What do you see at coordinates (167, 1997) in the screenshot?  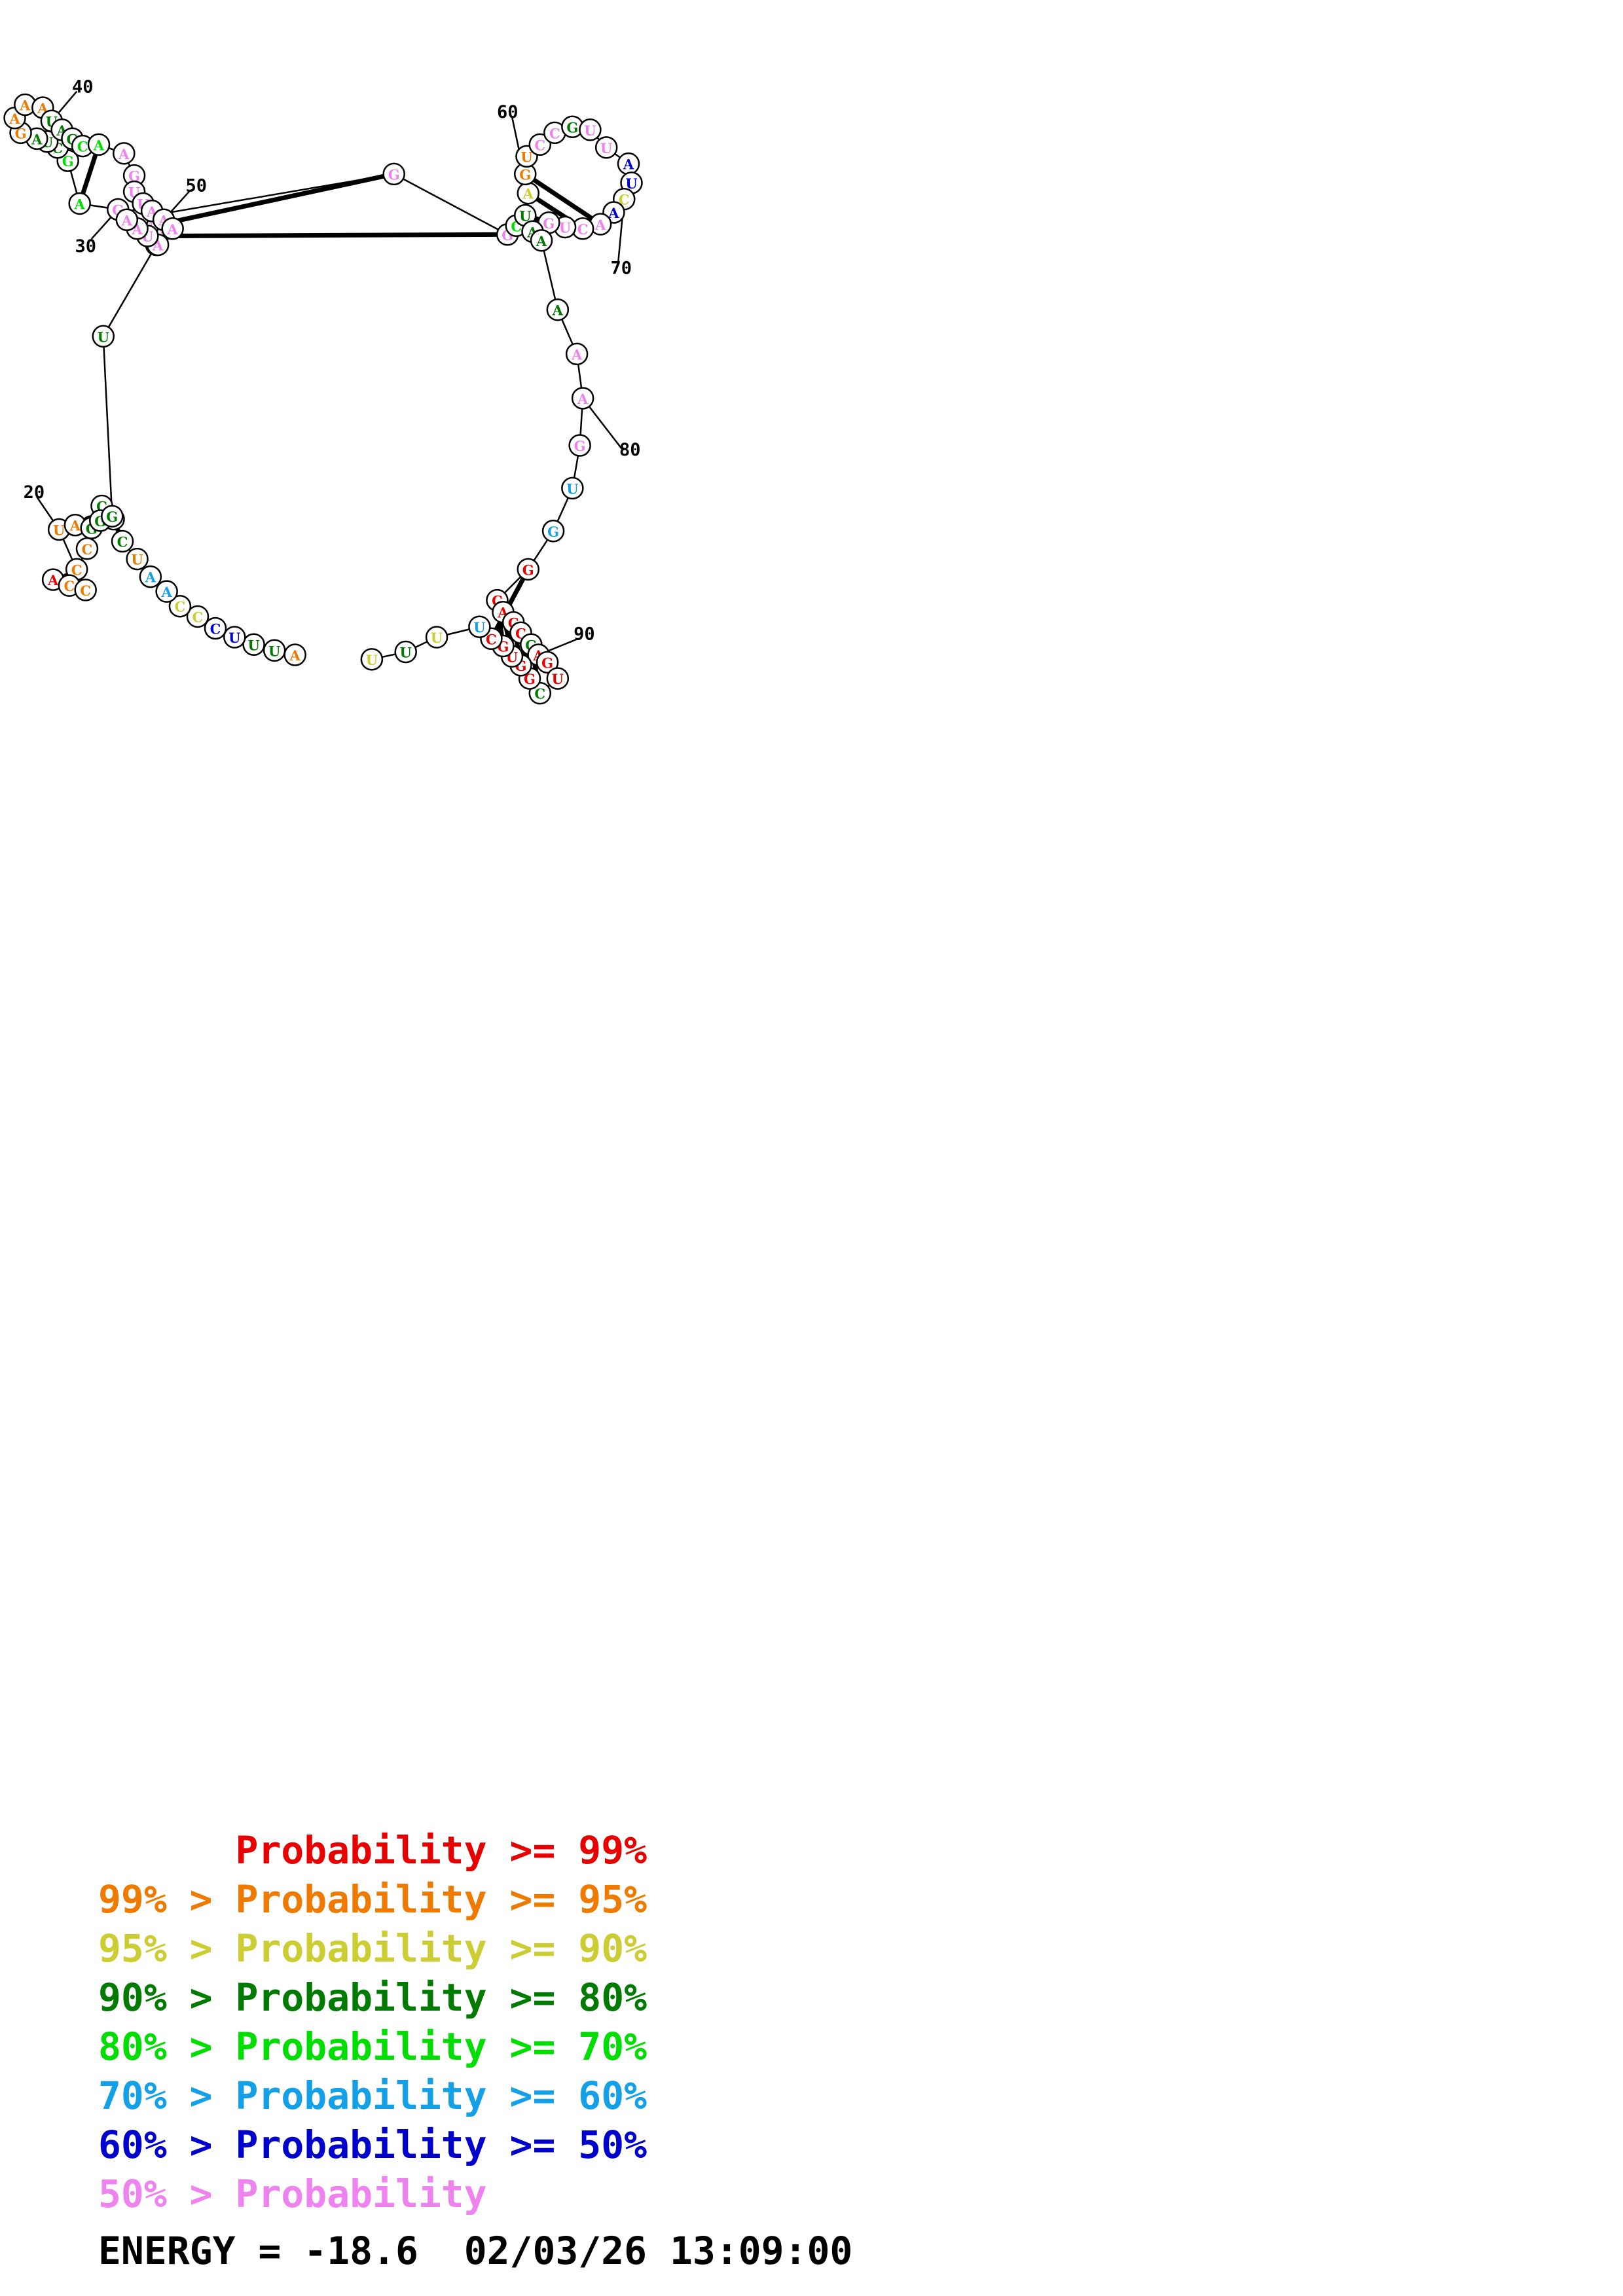 I see `legend-prefix: 90% >` at bounding box center [167, 1997].